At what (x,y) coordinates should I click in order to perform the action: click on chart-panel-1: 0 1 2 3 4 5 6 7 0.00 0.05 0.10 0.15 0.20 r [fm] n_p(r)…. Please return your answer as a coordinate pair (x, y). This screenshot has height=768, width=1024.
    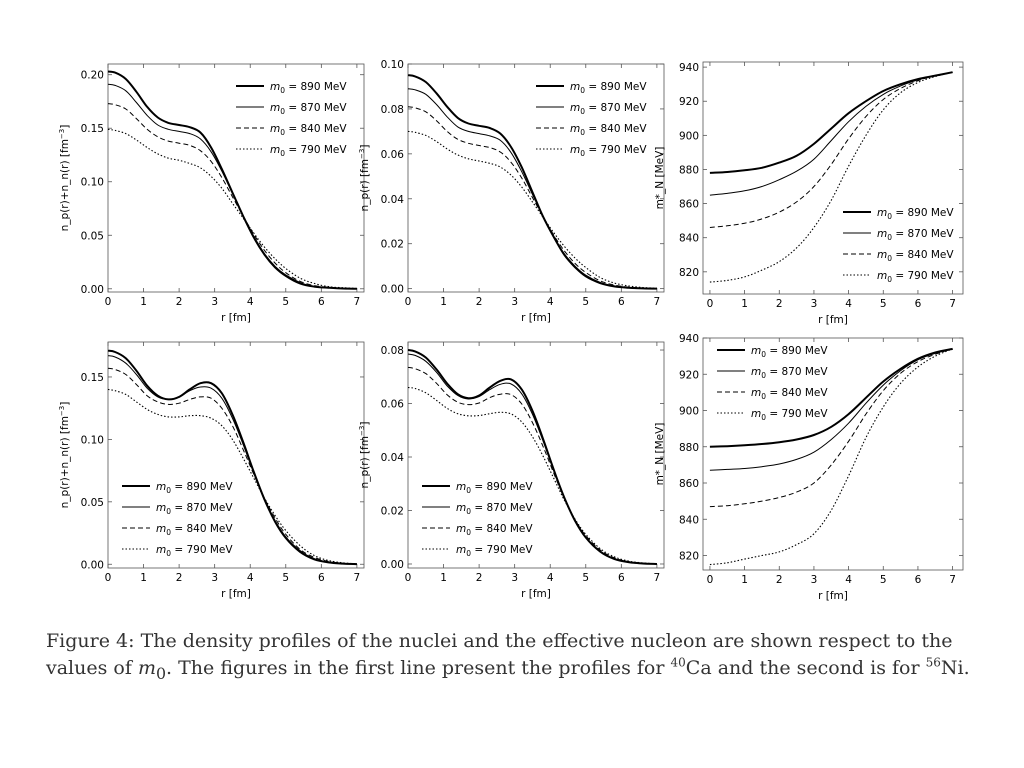
    Looking at the image, I should click on (211, 193).